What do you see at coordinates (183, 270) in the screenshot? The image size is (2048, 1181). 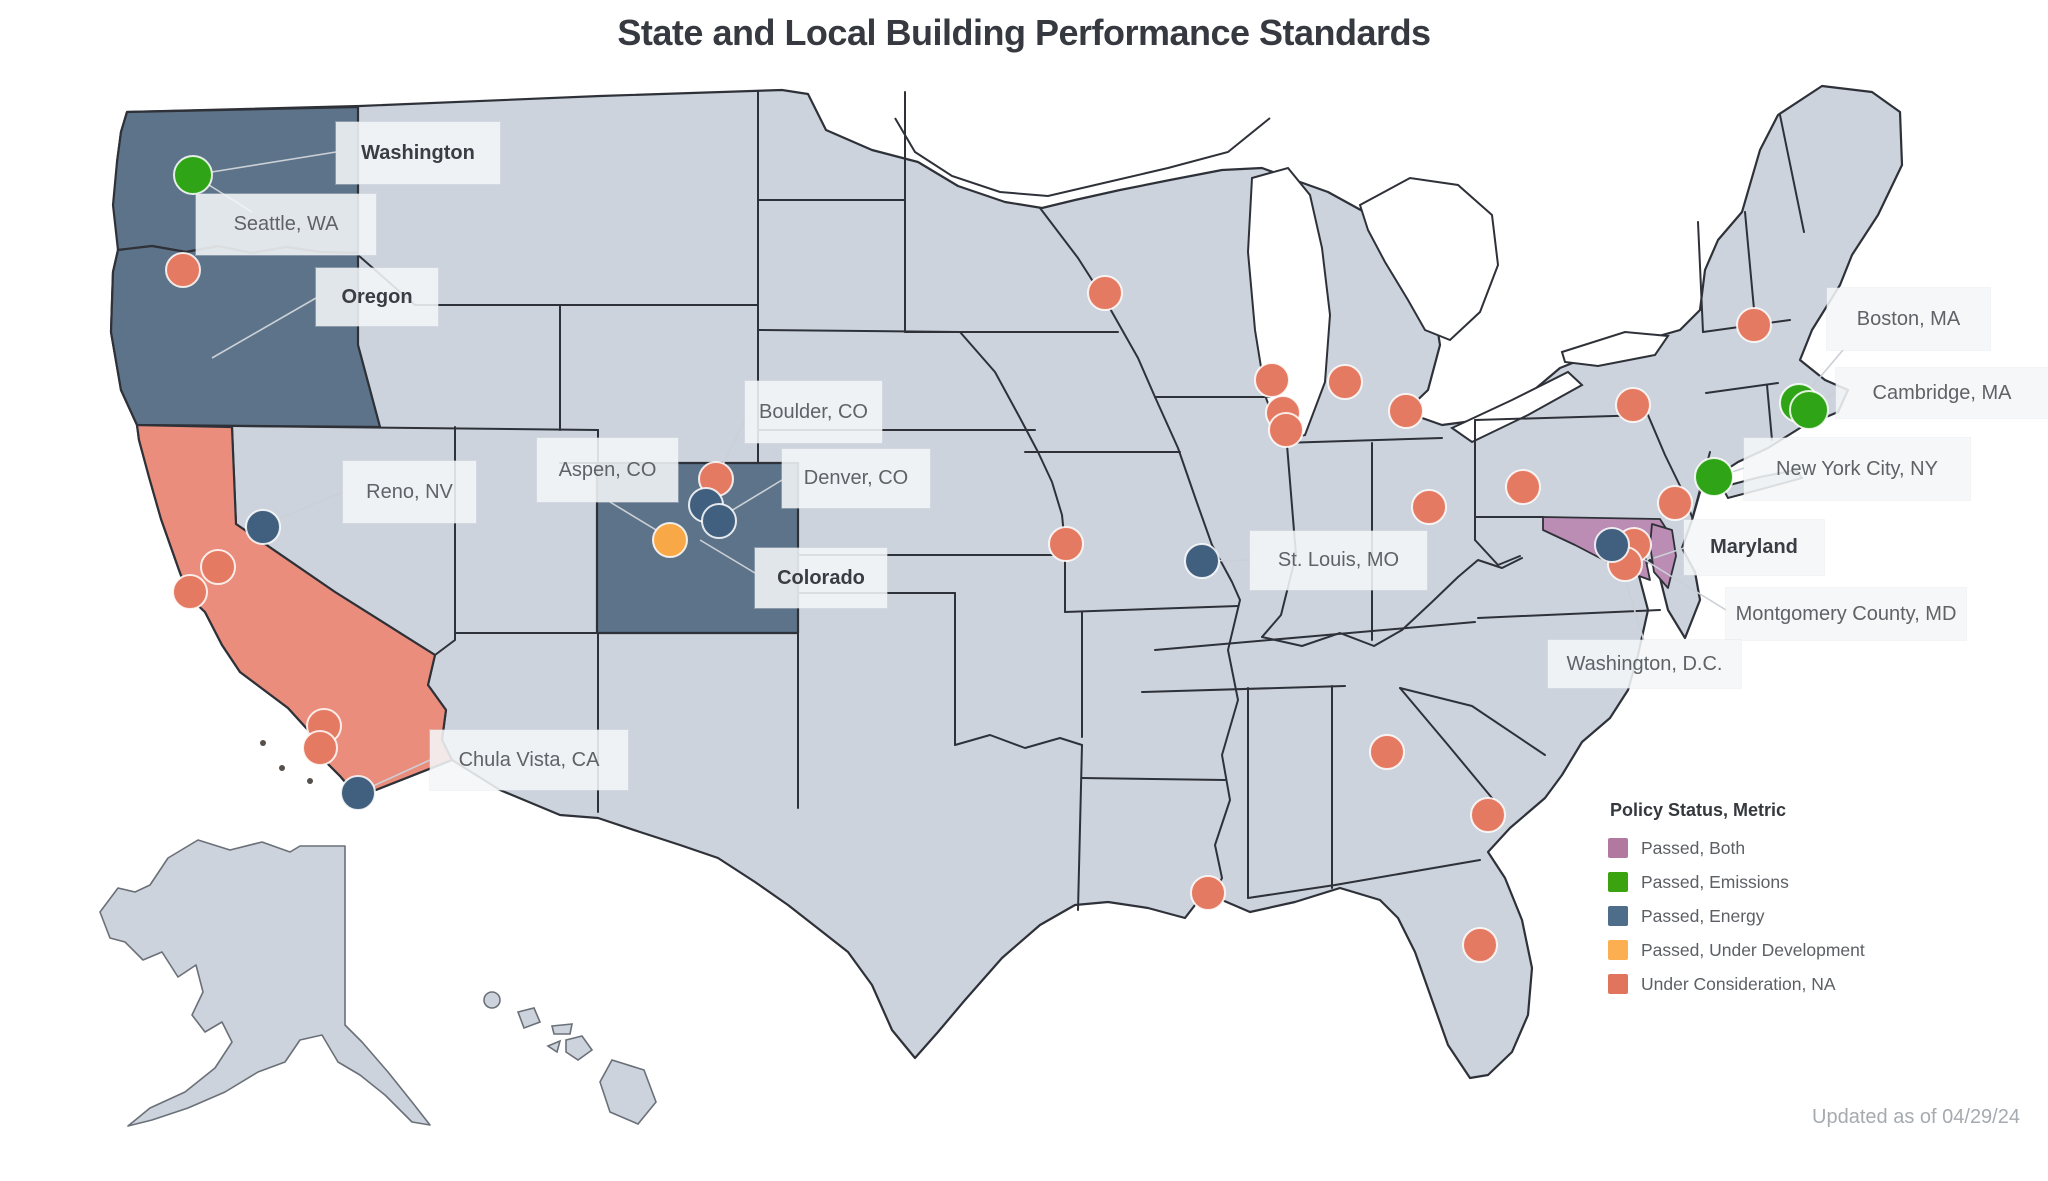 I see `portland-marker` at bounding box center [183, 270].